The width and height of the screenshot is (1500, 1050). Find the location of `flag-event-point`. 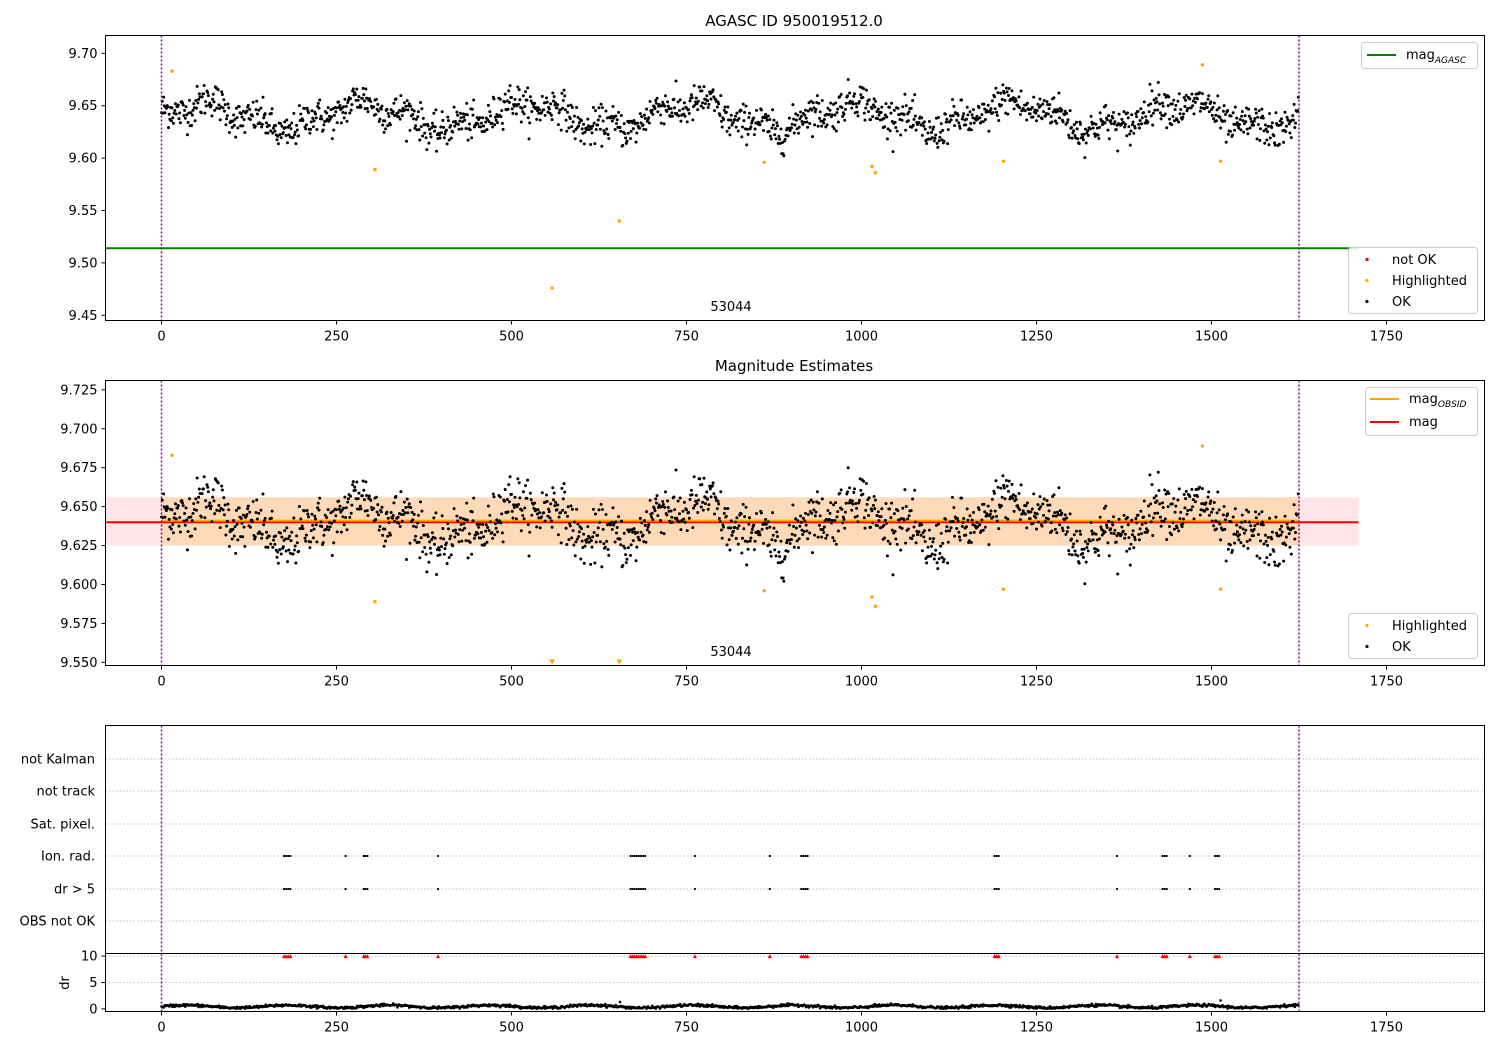

flag-event-point is located at coordinates (998, 889).